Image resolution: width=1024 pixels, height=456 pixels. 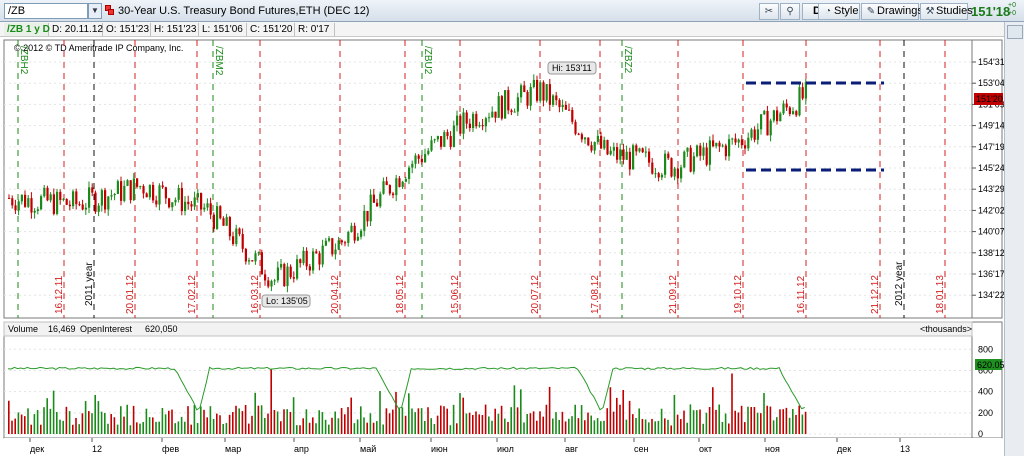 What do you see at coordinates (790, 11) in the screenshot?
I see `link-icon: ⚲` at bounding box center [790, 11].